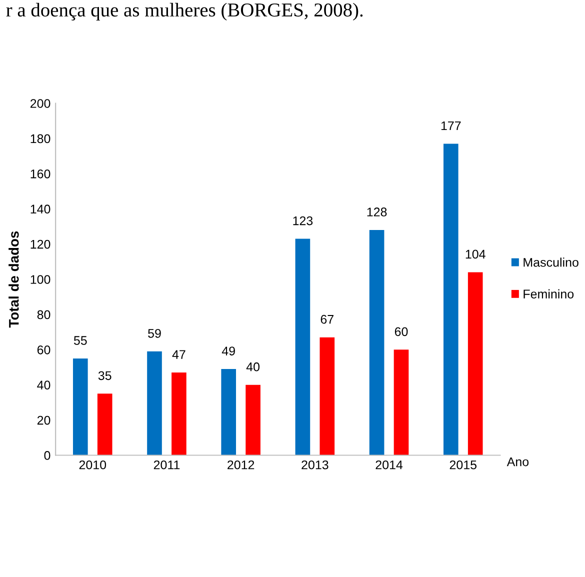 The width and height of the screenshot is (585, 577). What do you see at coordinates (315, 465) in the screenshot?
I see `x-tick-label: 2013` at bounding box center [315, 465].